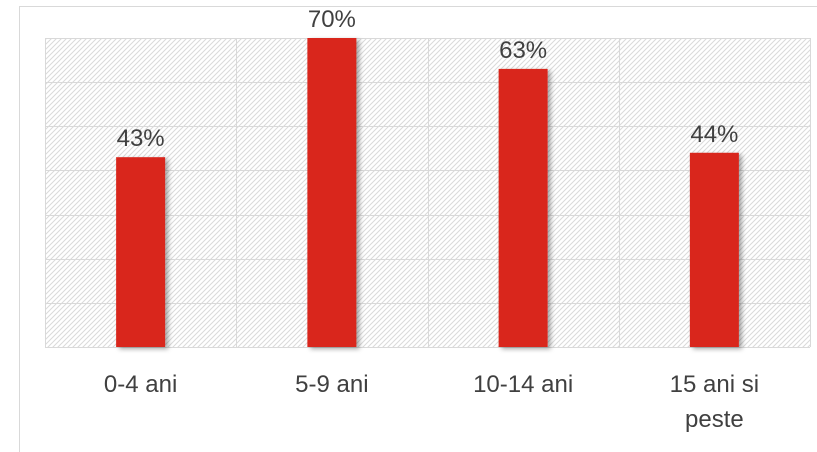  I want to click on category-label: 0-4 ani, so click(140, 384).